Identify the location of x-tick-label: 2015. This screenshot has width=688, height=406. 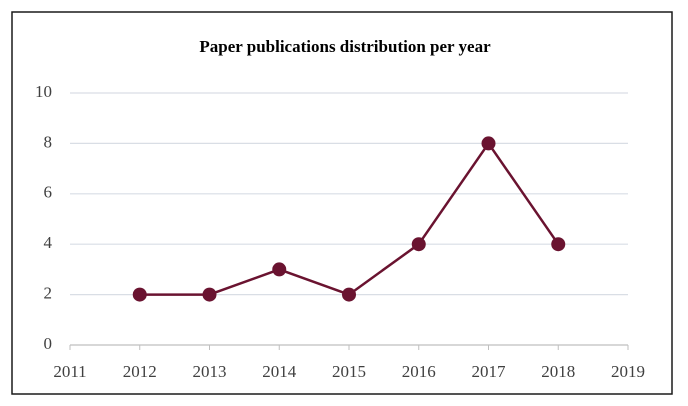
(349, 371).